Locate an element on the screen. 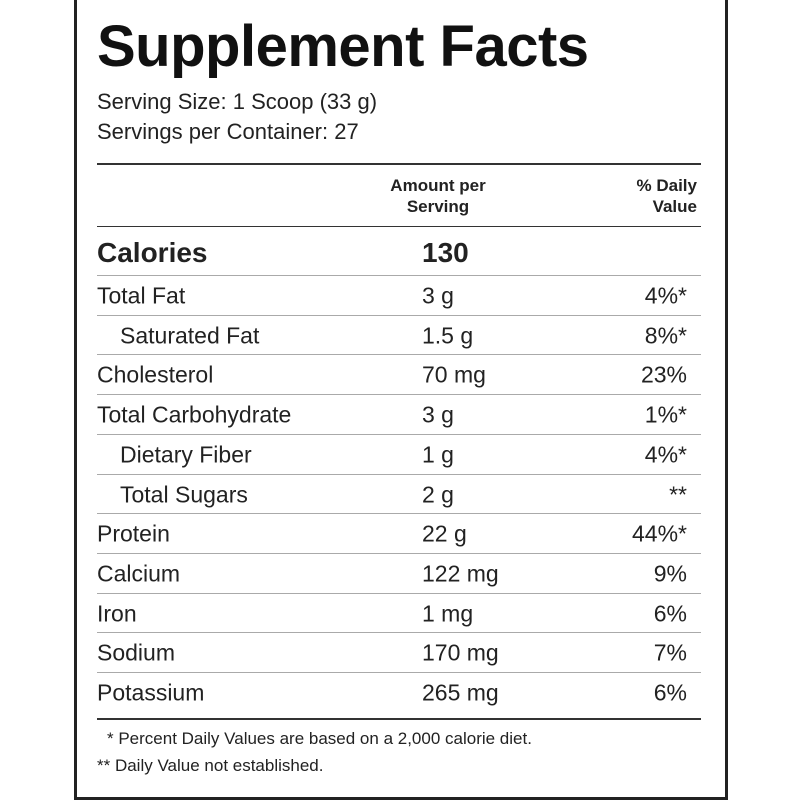  nutrient-name: Potassium is located at coordinates (151, 692).